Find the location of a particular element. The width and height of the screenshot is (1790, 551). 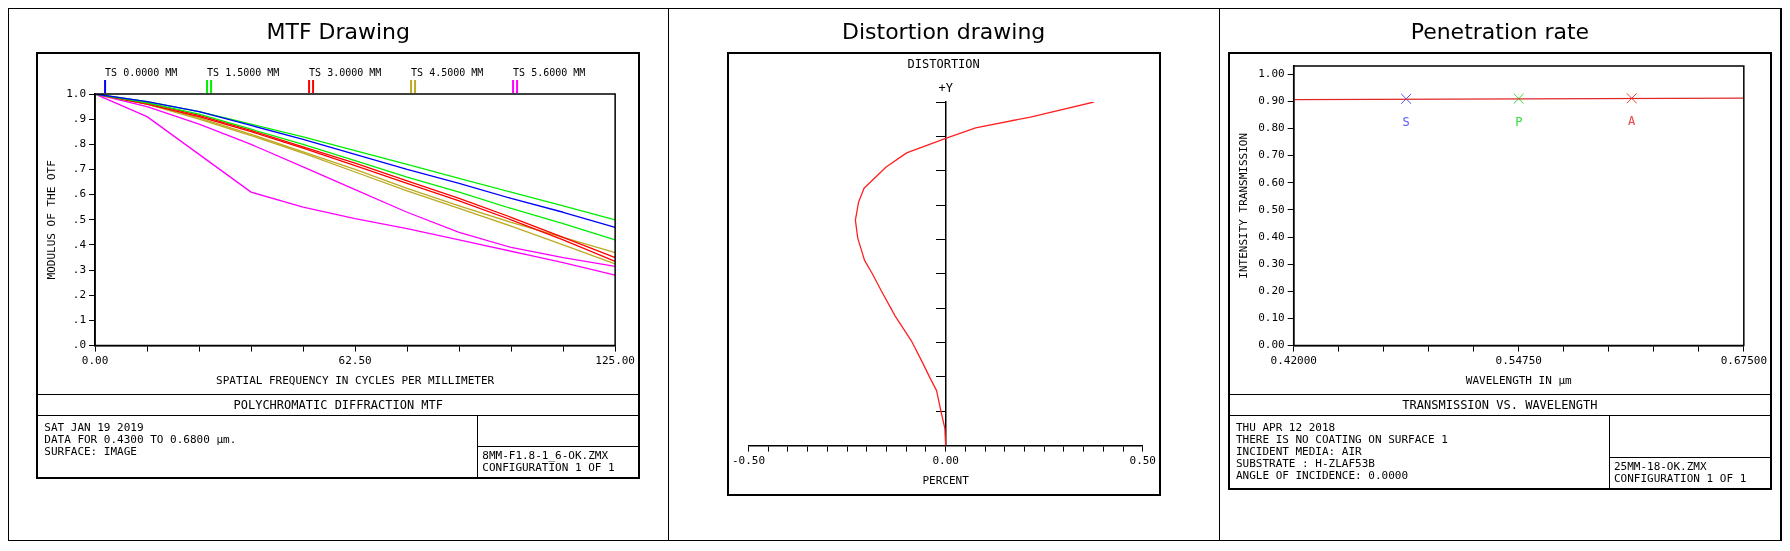

text: DATA FOR 0.4300 TO 0.6800 µm. is located at coordinates (141, 439).